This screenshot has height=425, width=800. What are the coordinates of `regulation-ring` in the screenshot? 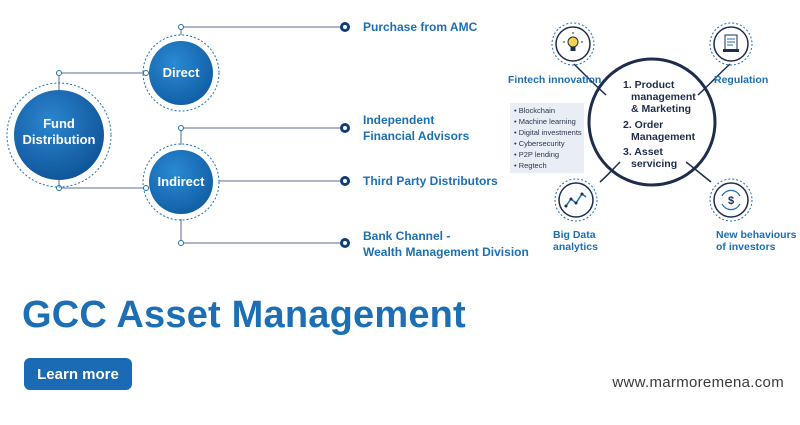 It's located at (731, 44).